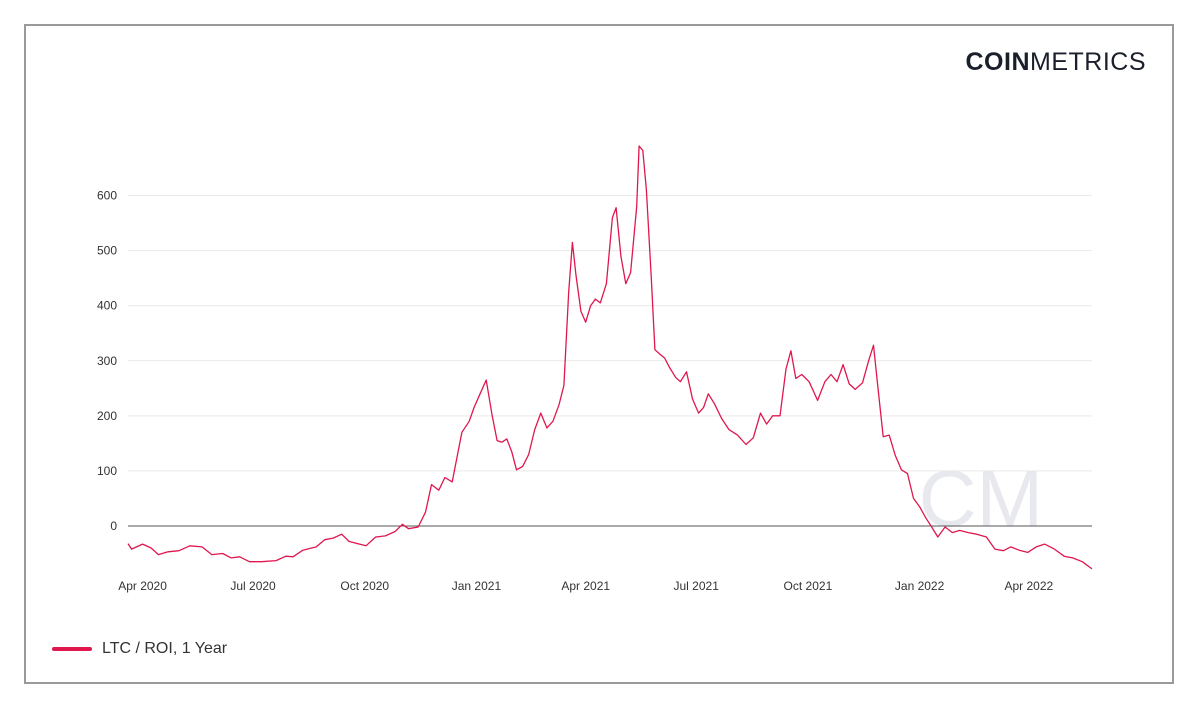 Image resolution: width=1200 pixels, height=709 pixels. What do you see at coordinates (107, 251) in the screenshot?
I see `y-tick-label: 500` at bounding box center [107, 251].